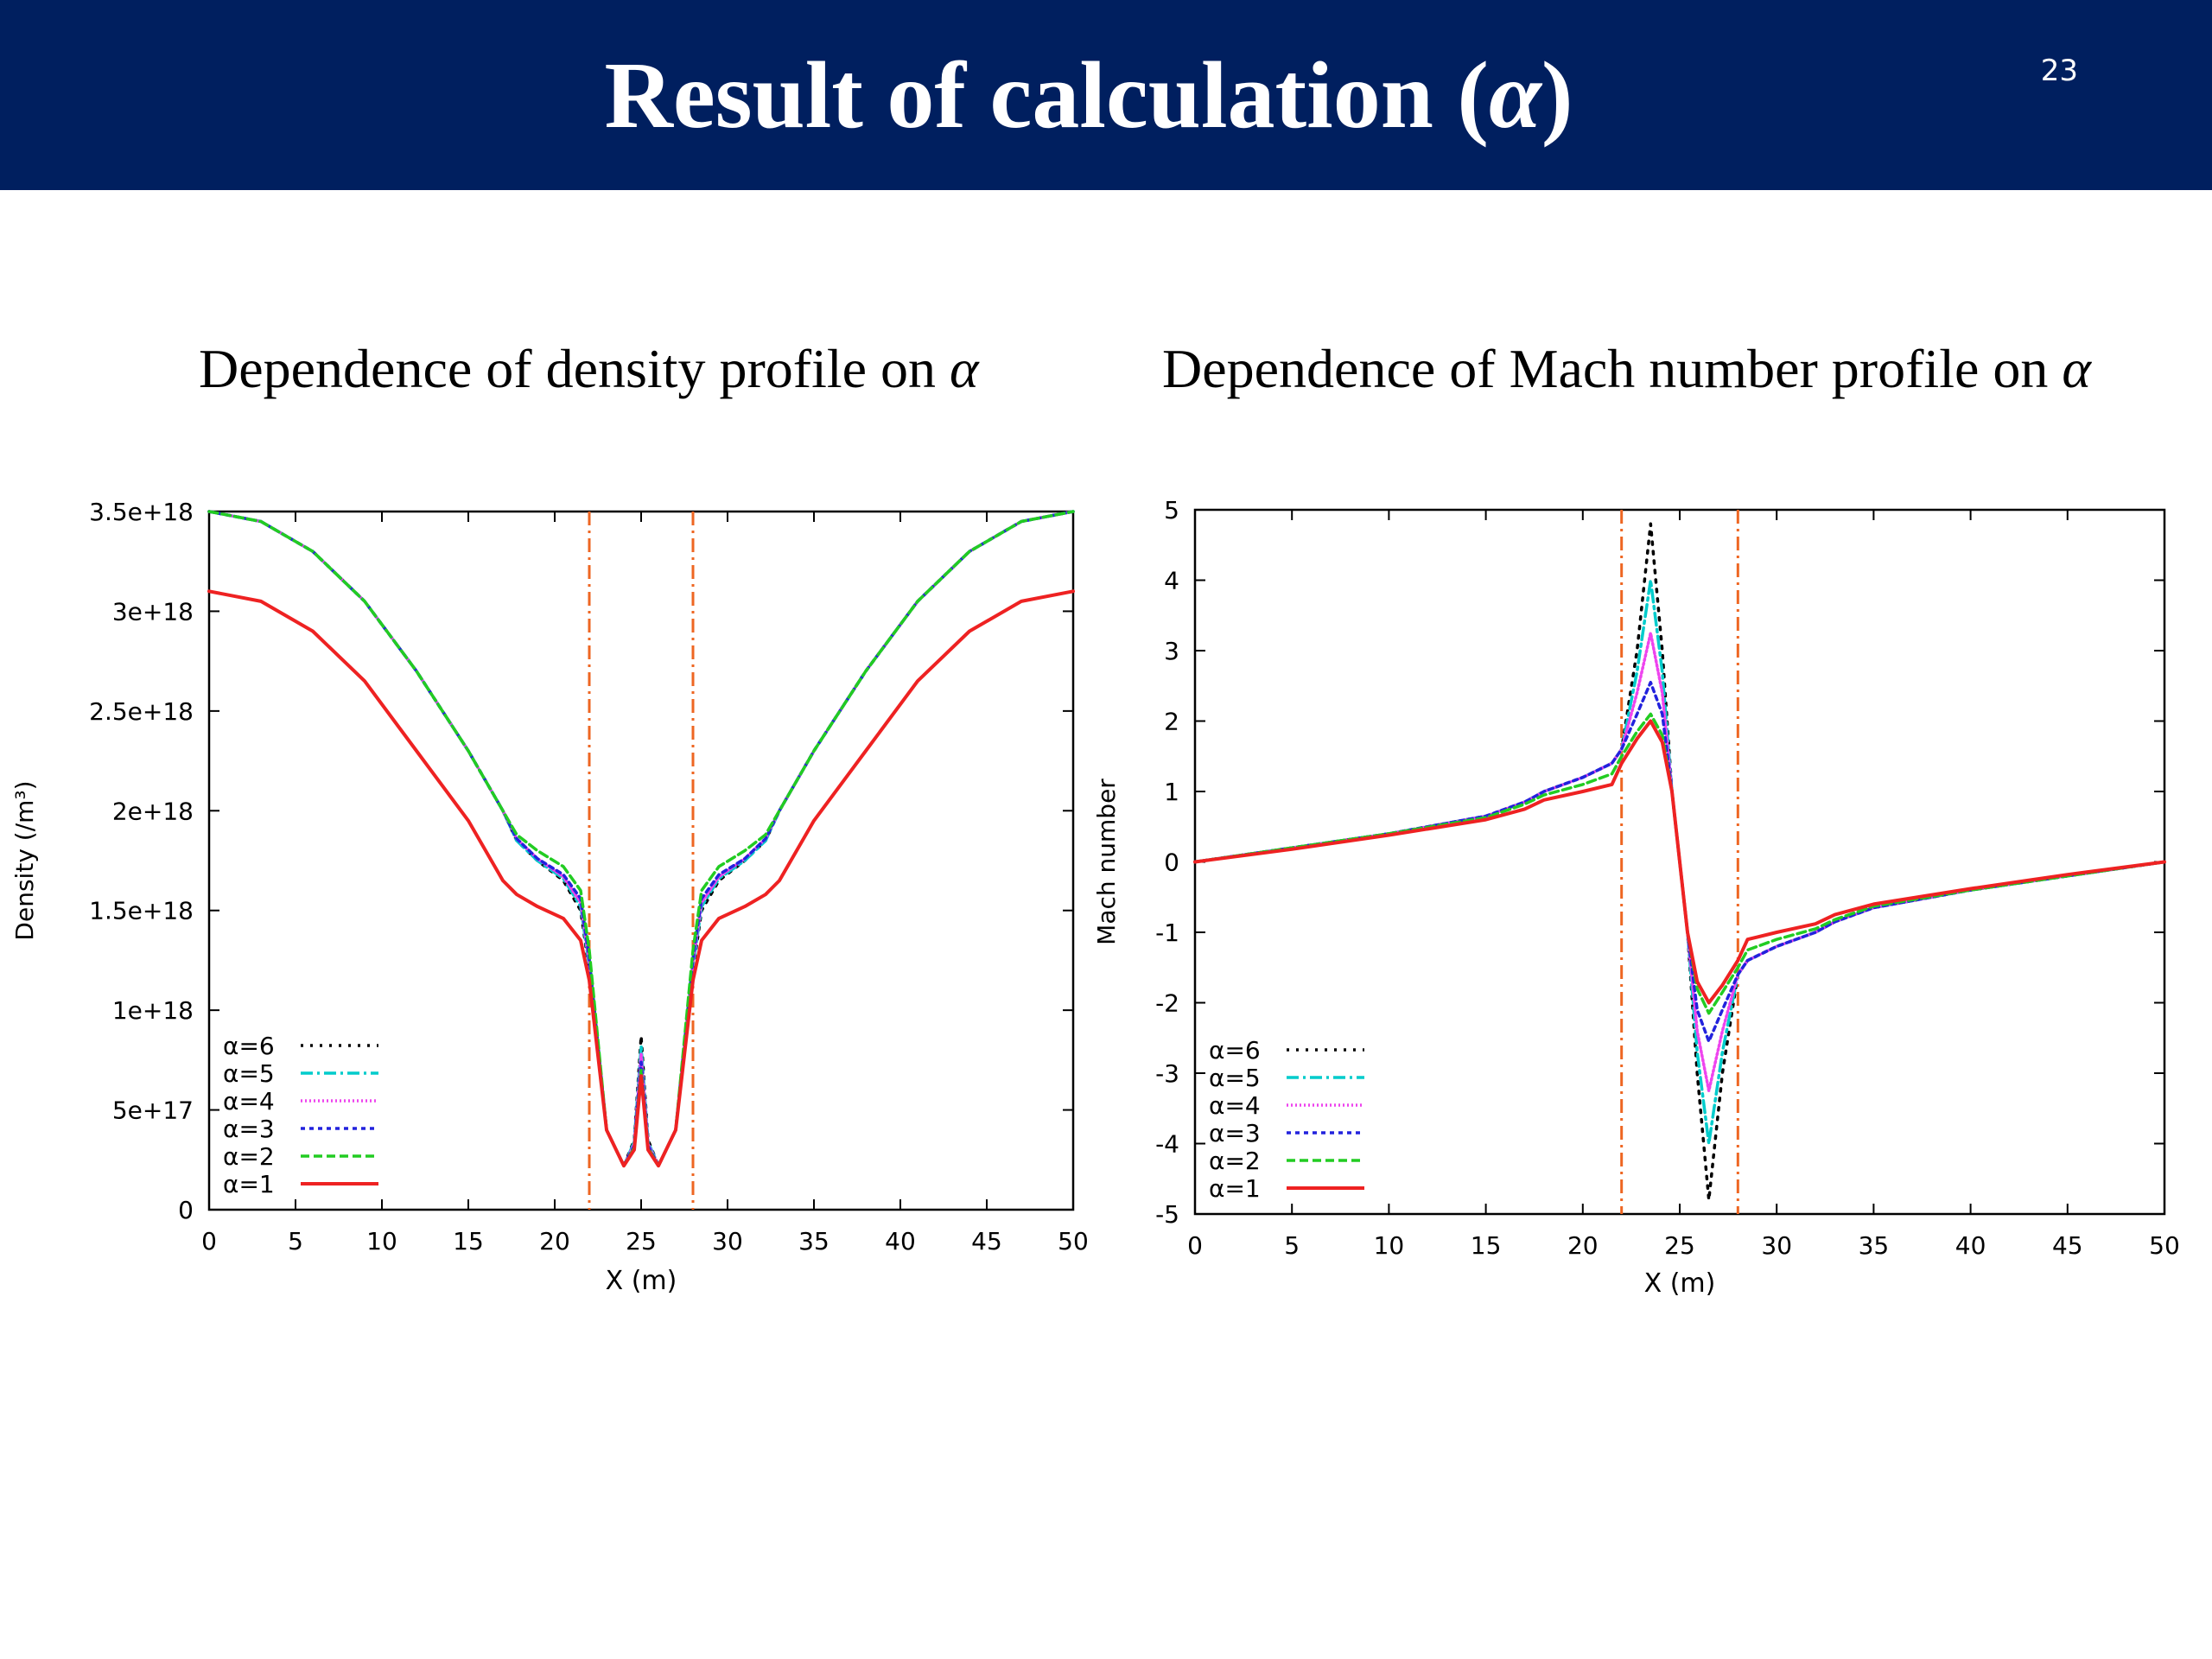 This screenshot has height=1659, width=2212. I want to click on mach-legend-label: α=1, so click(1235, 1188).